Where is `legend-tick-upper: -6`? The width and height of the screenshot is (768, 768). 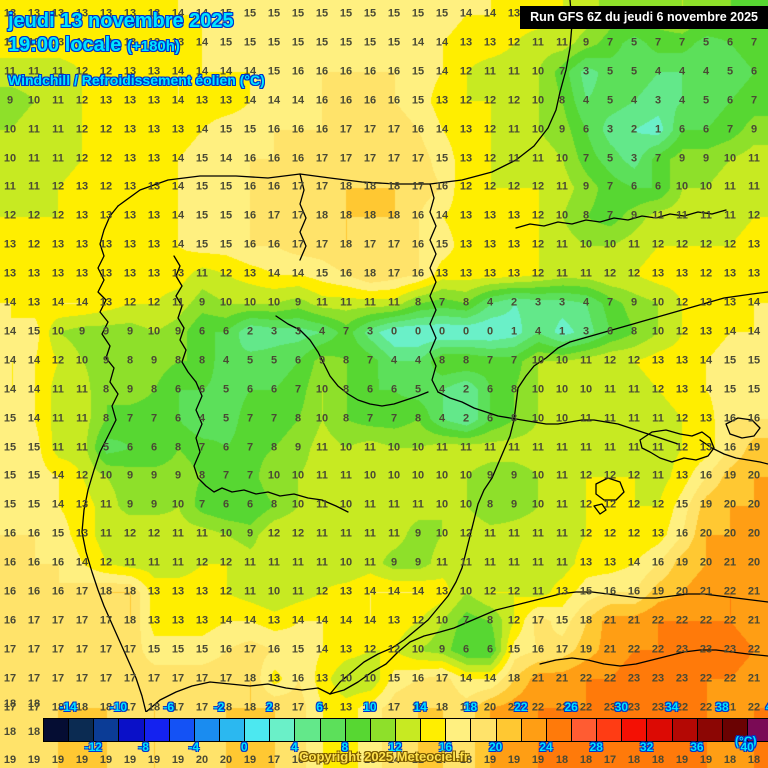
legend-tick-upper: -6 is located at coordinates (169, 707).